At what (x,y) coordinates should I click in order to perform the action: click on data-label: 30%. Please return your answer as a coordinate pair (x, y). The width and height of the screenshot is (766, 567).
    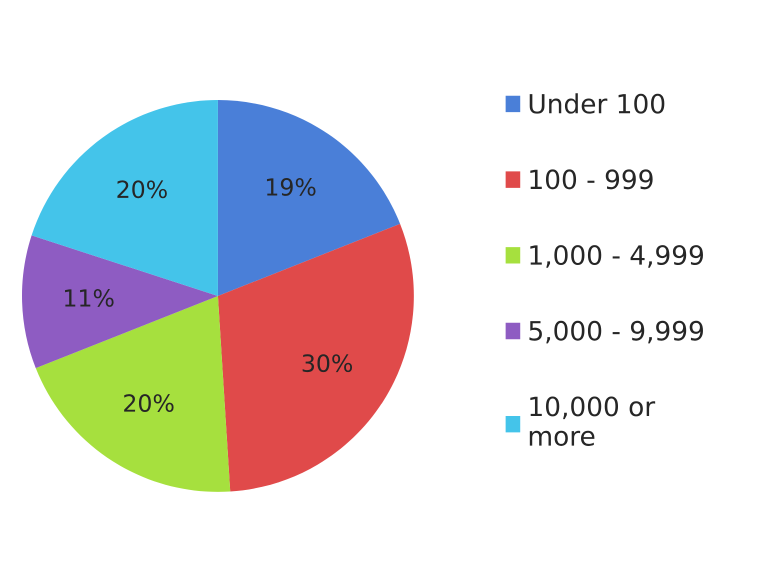
    Looking at the image, I should click on (327, 363).